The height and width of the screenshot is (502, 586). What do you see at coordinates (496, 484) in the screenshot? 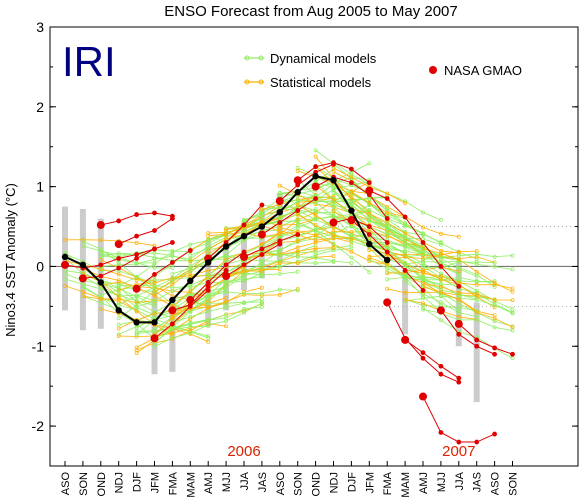
I see `x-tick-label: ASO` at bounding box center [496, 484].